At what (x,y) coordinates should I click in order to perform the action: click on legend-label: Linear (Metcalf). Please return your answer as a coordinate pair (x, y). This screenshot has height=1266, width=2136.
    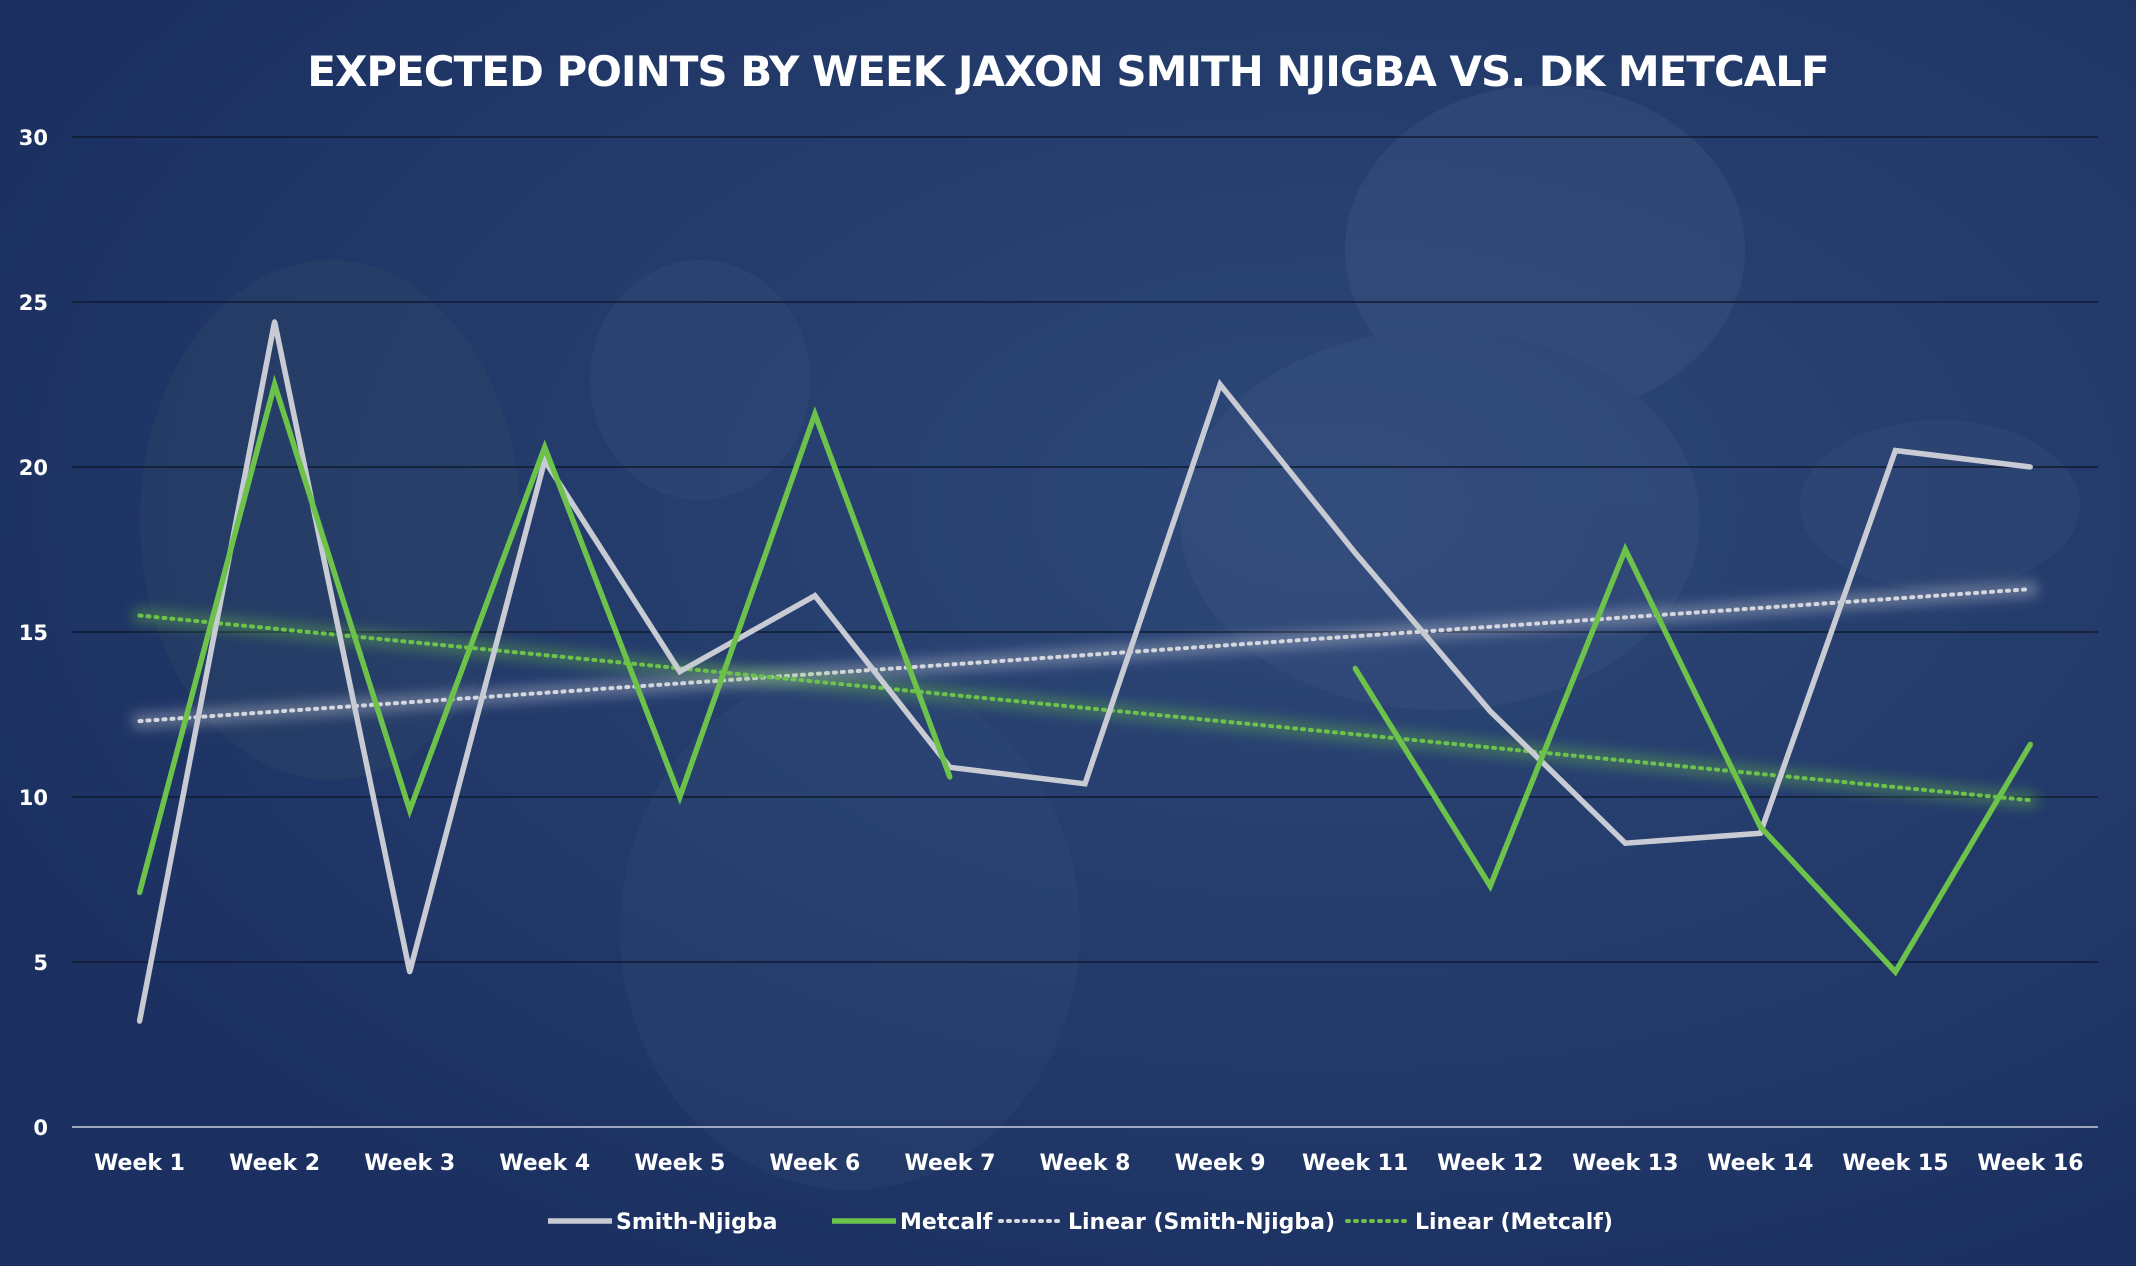
    Looking at the image, I should click on (1514, 1222).